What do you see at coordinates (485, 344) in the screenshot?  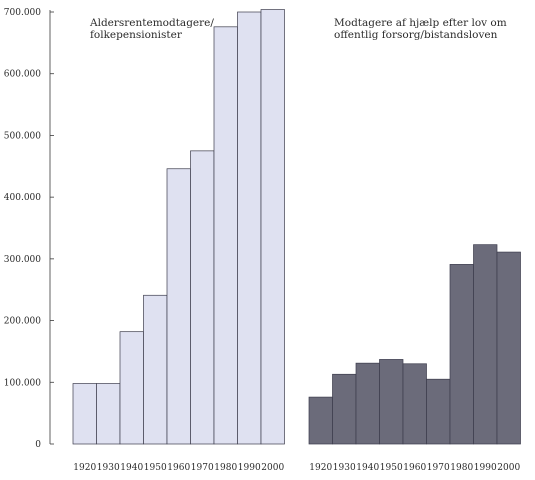 I see `bar-assistance-1990` at bounding box center [485, 344].